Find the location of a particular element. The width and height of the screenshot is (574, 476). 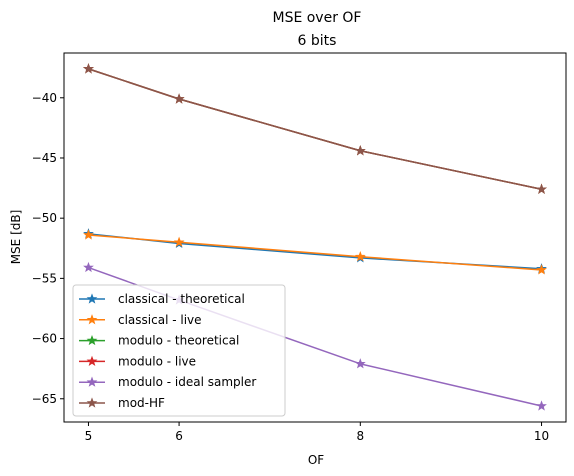

legend-label: modulo - theoretical is located at coordinates (178, 341).